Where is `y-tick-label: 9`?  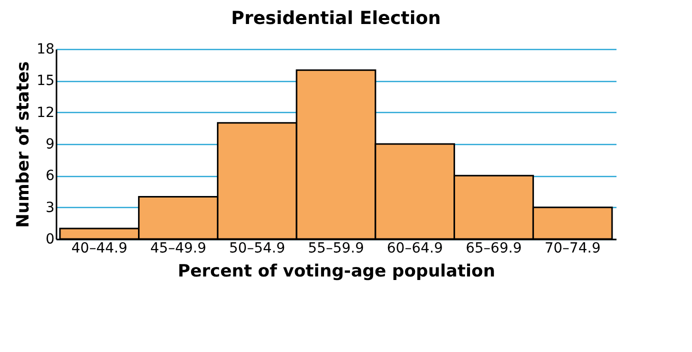
y-tick-label: 9 is located at coordinates (50, 144).